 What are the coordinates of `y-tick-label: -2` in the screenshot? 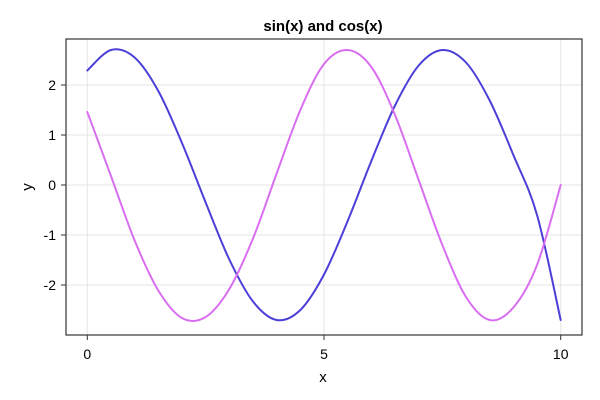 It's located at (50, 285).